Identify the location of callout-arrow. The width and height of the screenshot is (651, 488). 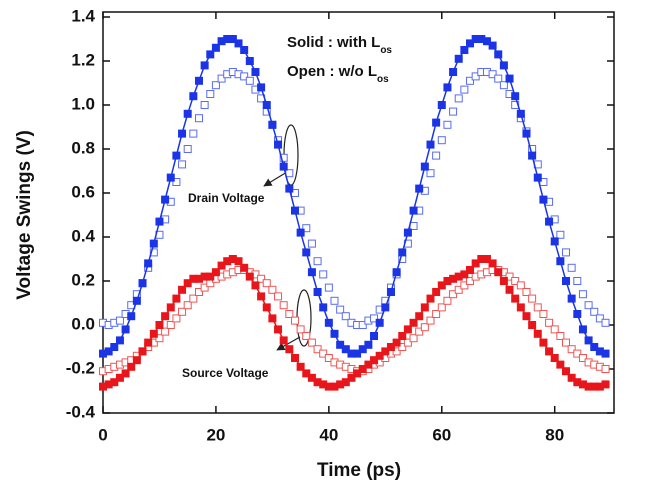
(288, 343).